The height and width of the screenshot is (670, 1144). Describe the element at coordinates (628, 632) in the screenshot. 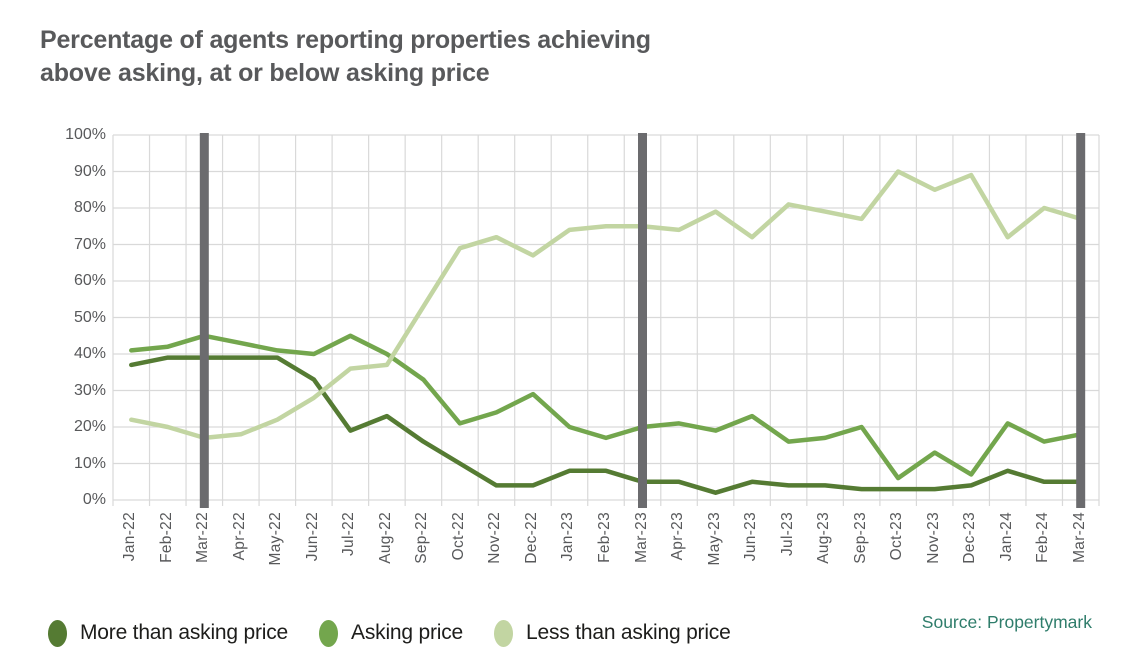

I see `legend-label: Less than asking price` at that location.